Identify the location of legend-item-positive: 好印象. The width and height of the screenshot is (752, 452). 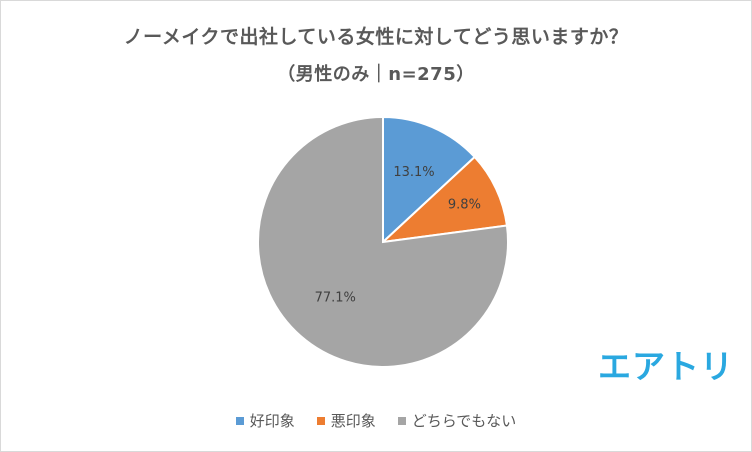
(265, 420).